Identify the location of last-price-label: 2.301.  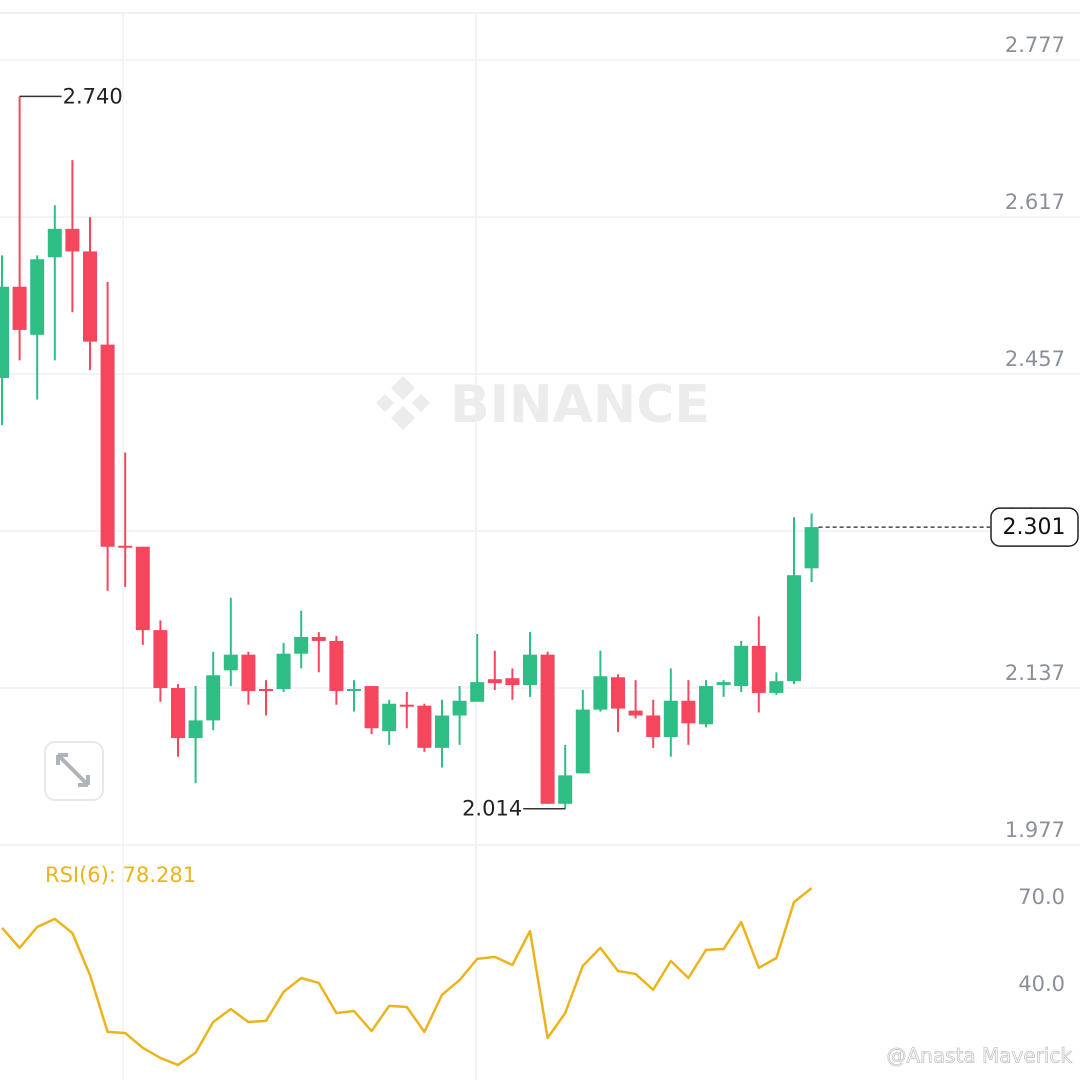
(1034, 527).